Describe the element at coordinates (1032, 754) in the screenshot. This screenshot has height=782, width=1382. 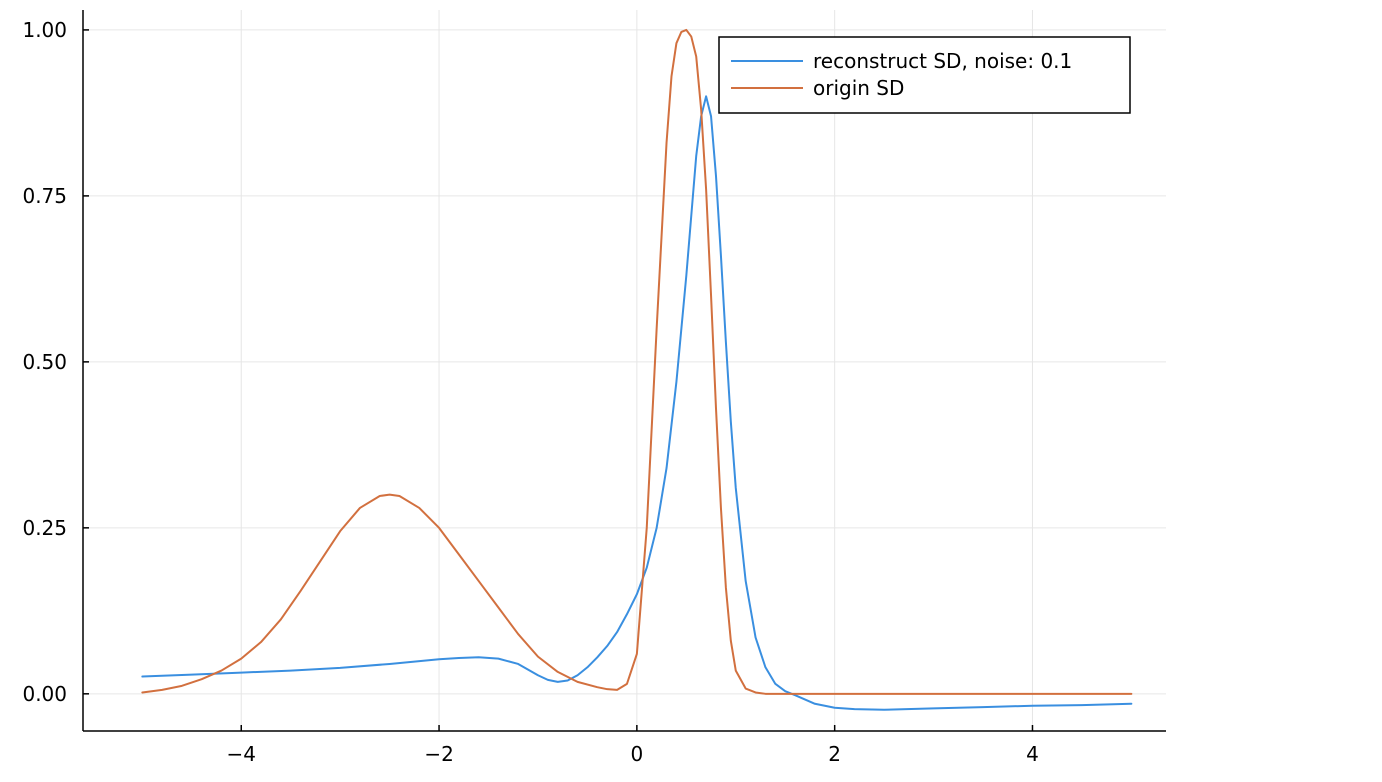
I see `x-tick-label: 4` at that location.